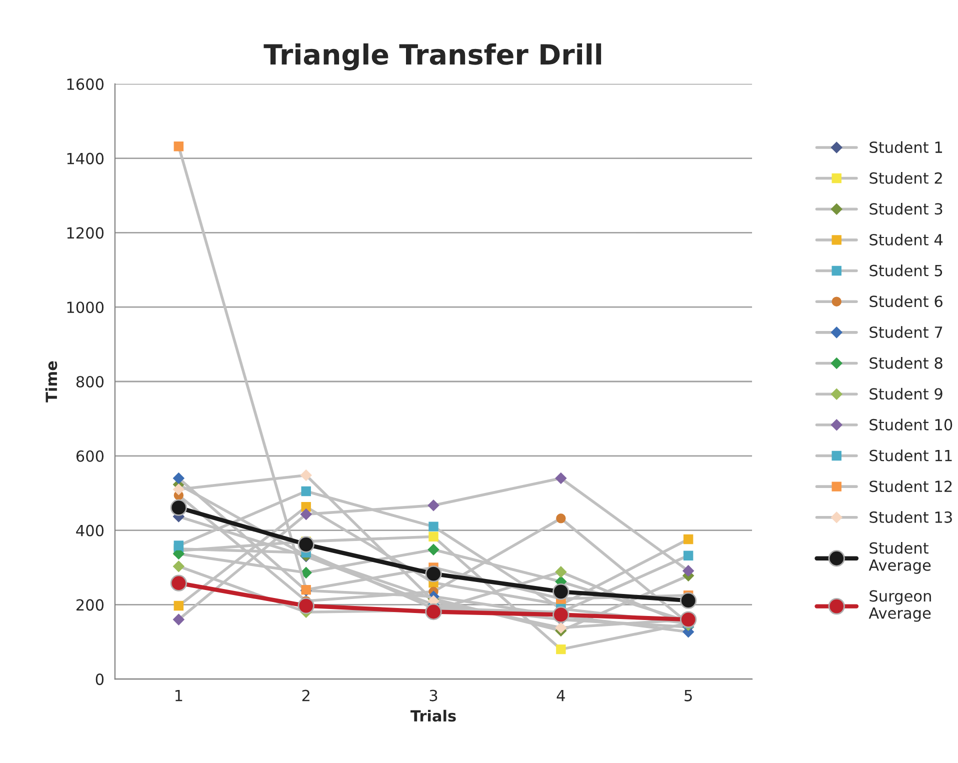 This screenshot has width=958, height=763. I want to click on legend-label: Student 10, so click(911, 424).